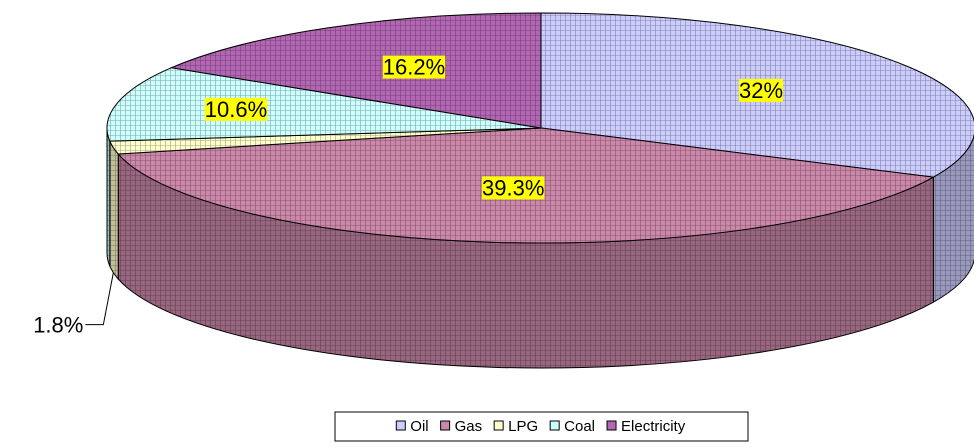 This screenshot has height=447, width=974. I want to click on data-label: 32%, so click(761, 90).